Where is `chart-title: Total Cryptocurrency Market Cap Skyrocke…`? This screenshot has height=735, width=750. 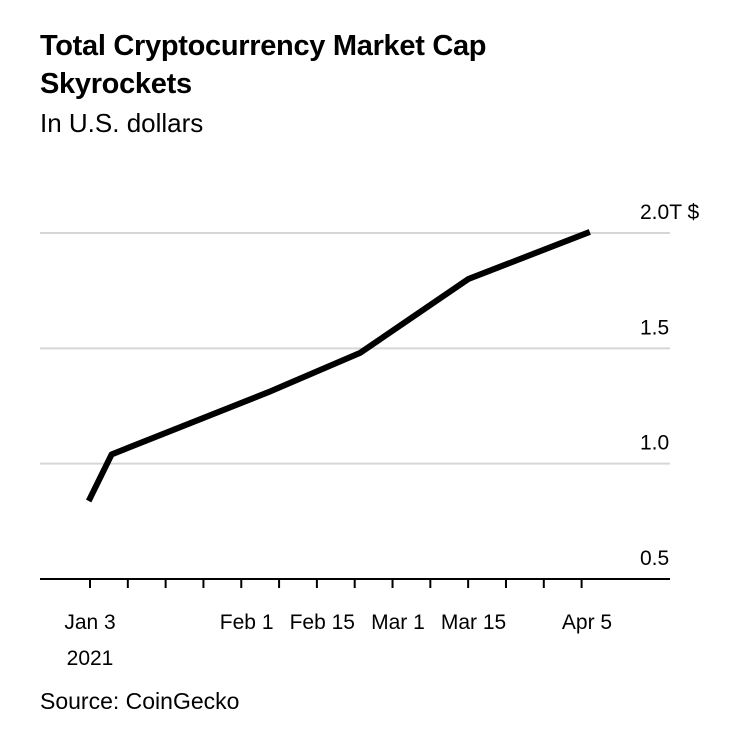
chart-title: Total Cryptocurrency Market Cap Skyrocke… is located at coordinates (263, 65).